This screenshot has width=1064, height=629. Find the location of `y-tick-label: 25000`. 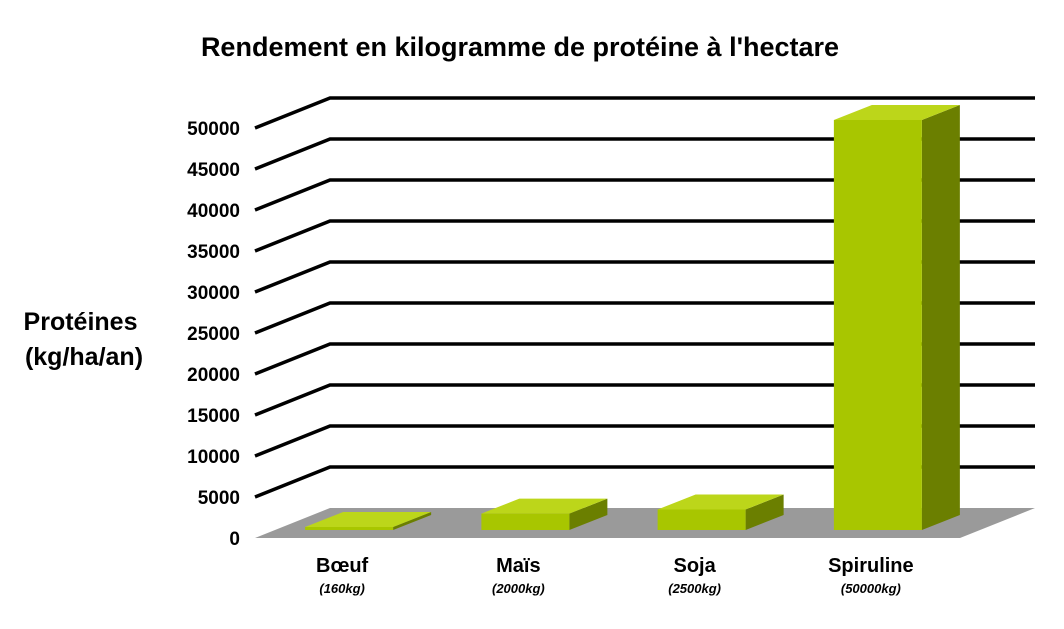

y-tick-label: 25000 is located at coordinates (213, 334).